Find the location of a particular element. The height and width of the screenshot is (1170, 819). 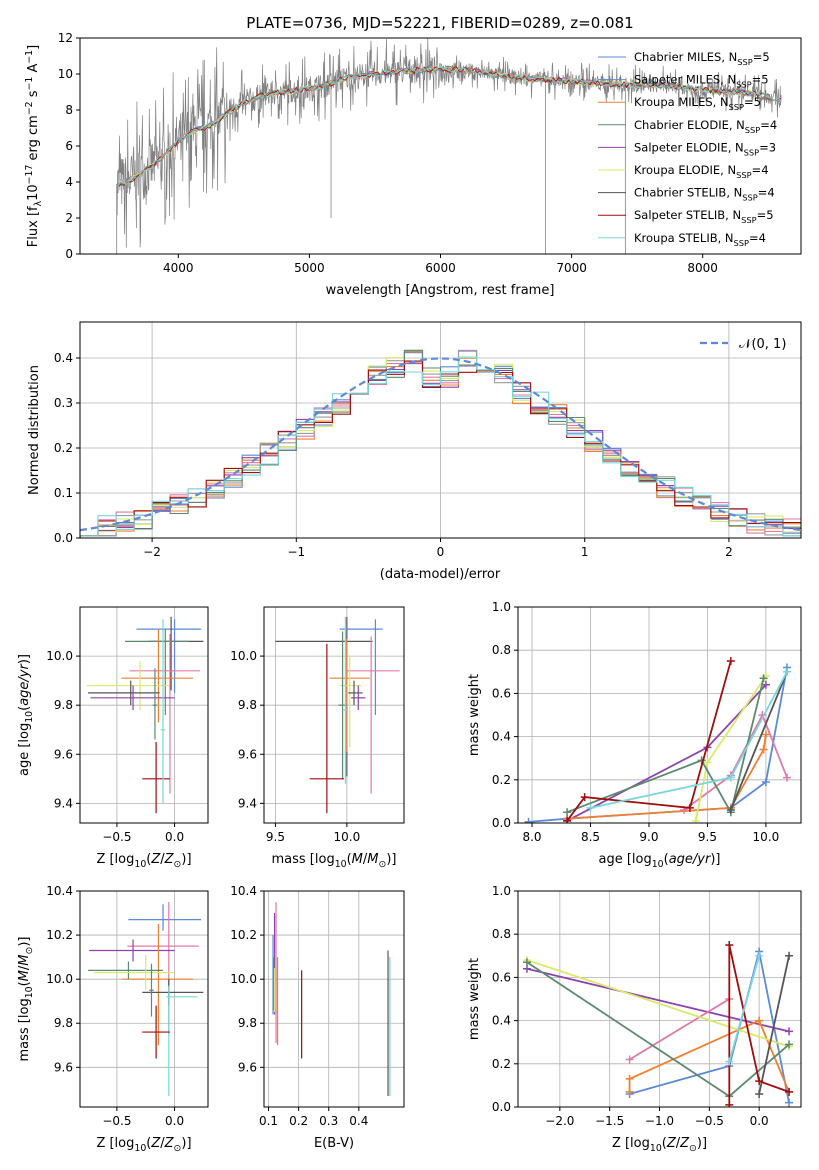

x-tick-label: 9.0 is located at coordinates (648, 837).